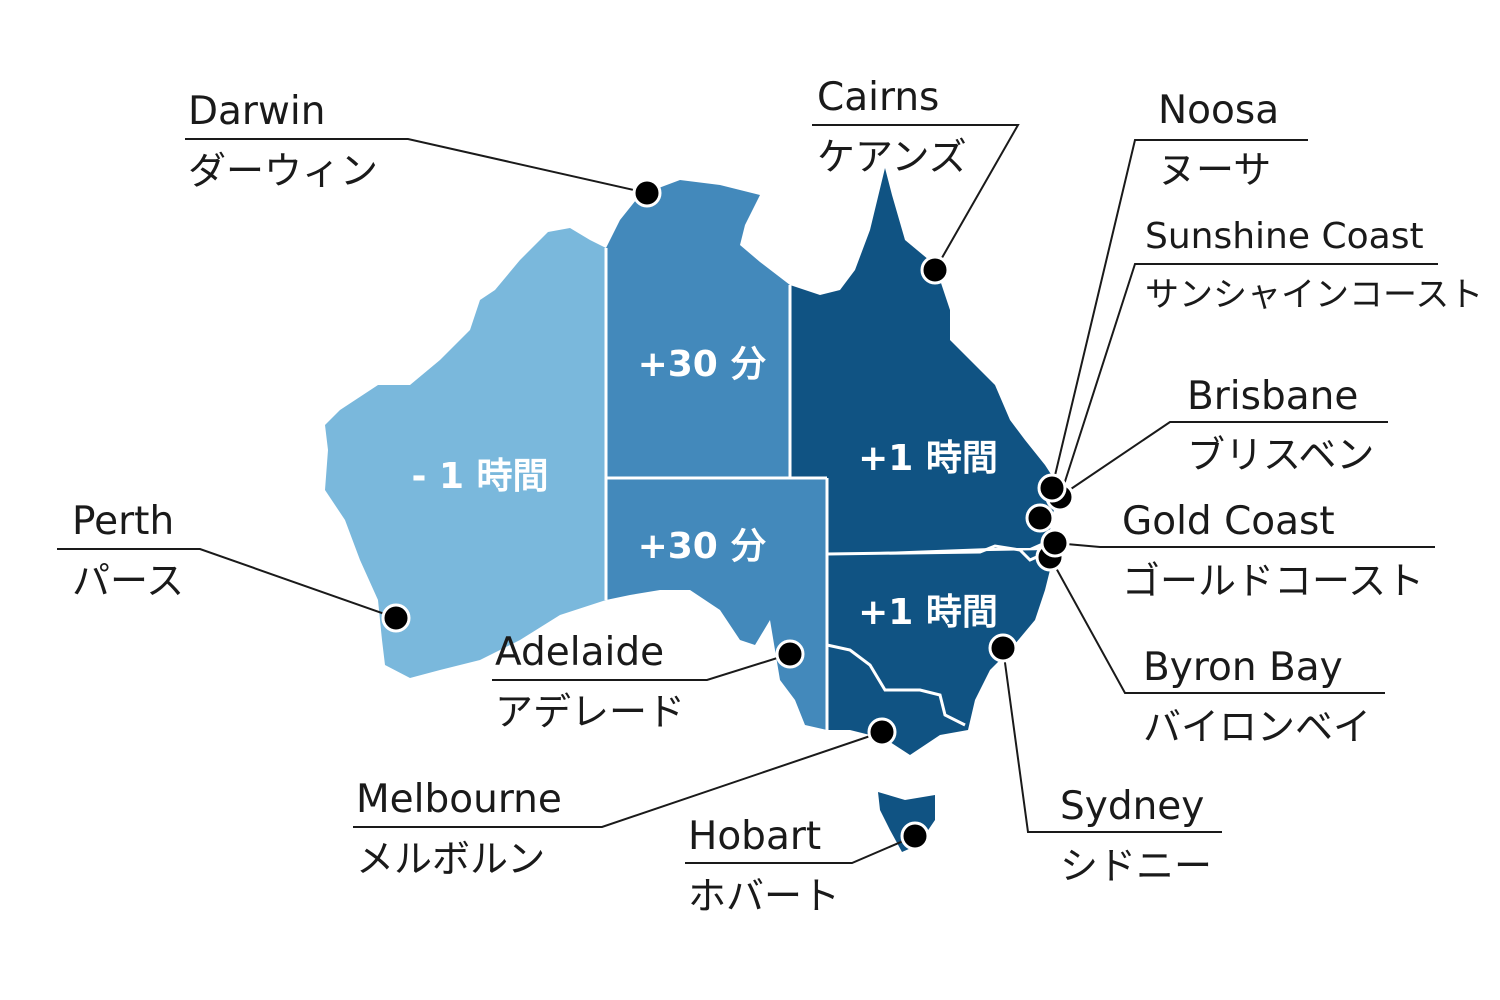 The height and width of the screenshot is (1000, 1500). What do you see at coordinates (479, 476) in the screenshot?
I see `zone-label-wa: - 1 時間` at bounding box center [479, 476].